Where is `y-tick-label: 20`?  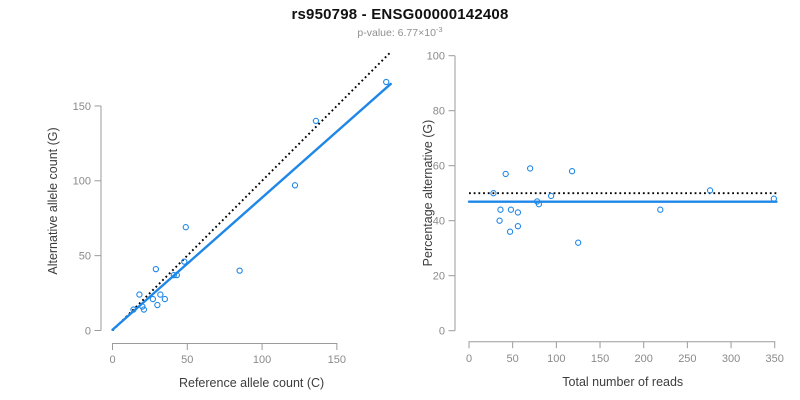 y-tick-label: 20 is located at coordinates (439, 277).